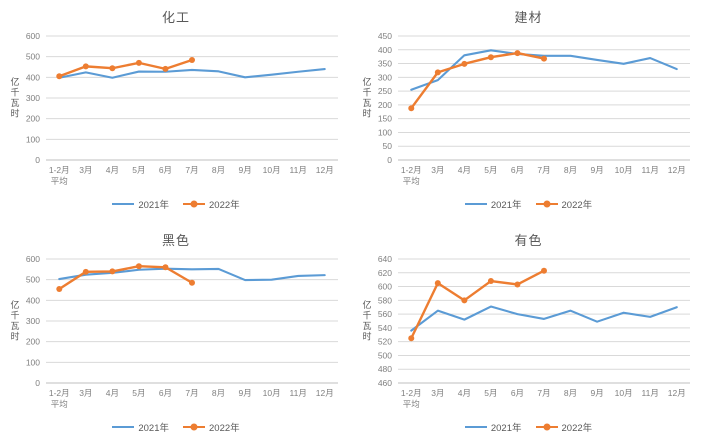 This screenshot has width=705, height=447. What do you see at coordinates (175, 240) in the screenshot?
I see `chart-title-heise: 黑色` at bounding box center [175, 240].